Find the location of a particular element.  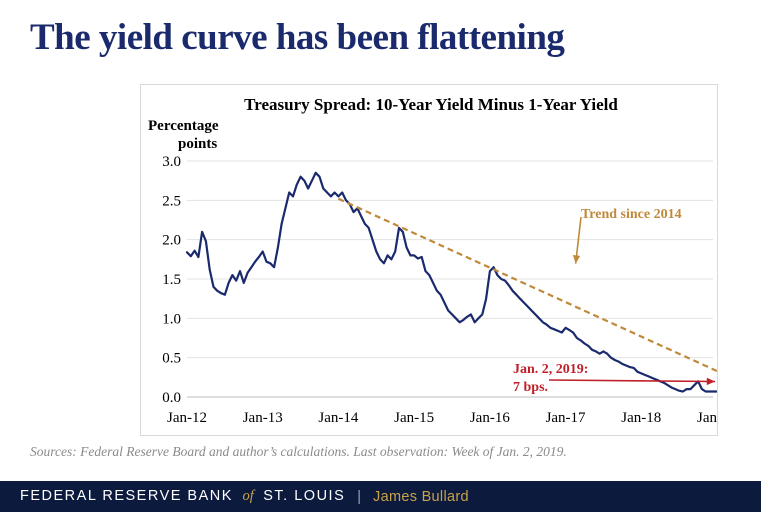

last-observation-arrow is located at coordinates (632, 381).